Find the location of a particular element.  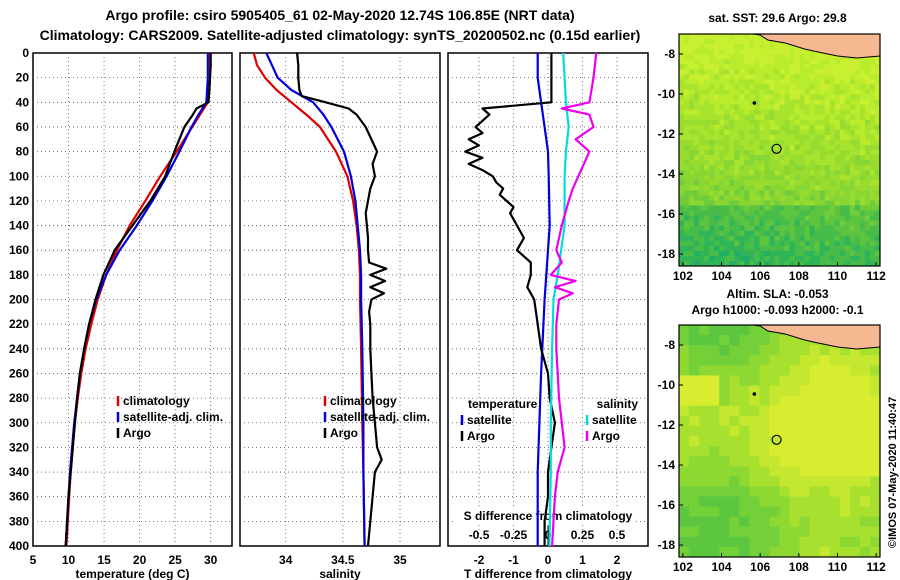

sla_map-lat-tick-label: -14 is located at coordinates (667, 465).